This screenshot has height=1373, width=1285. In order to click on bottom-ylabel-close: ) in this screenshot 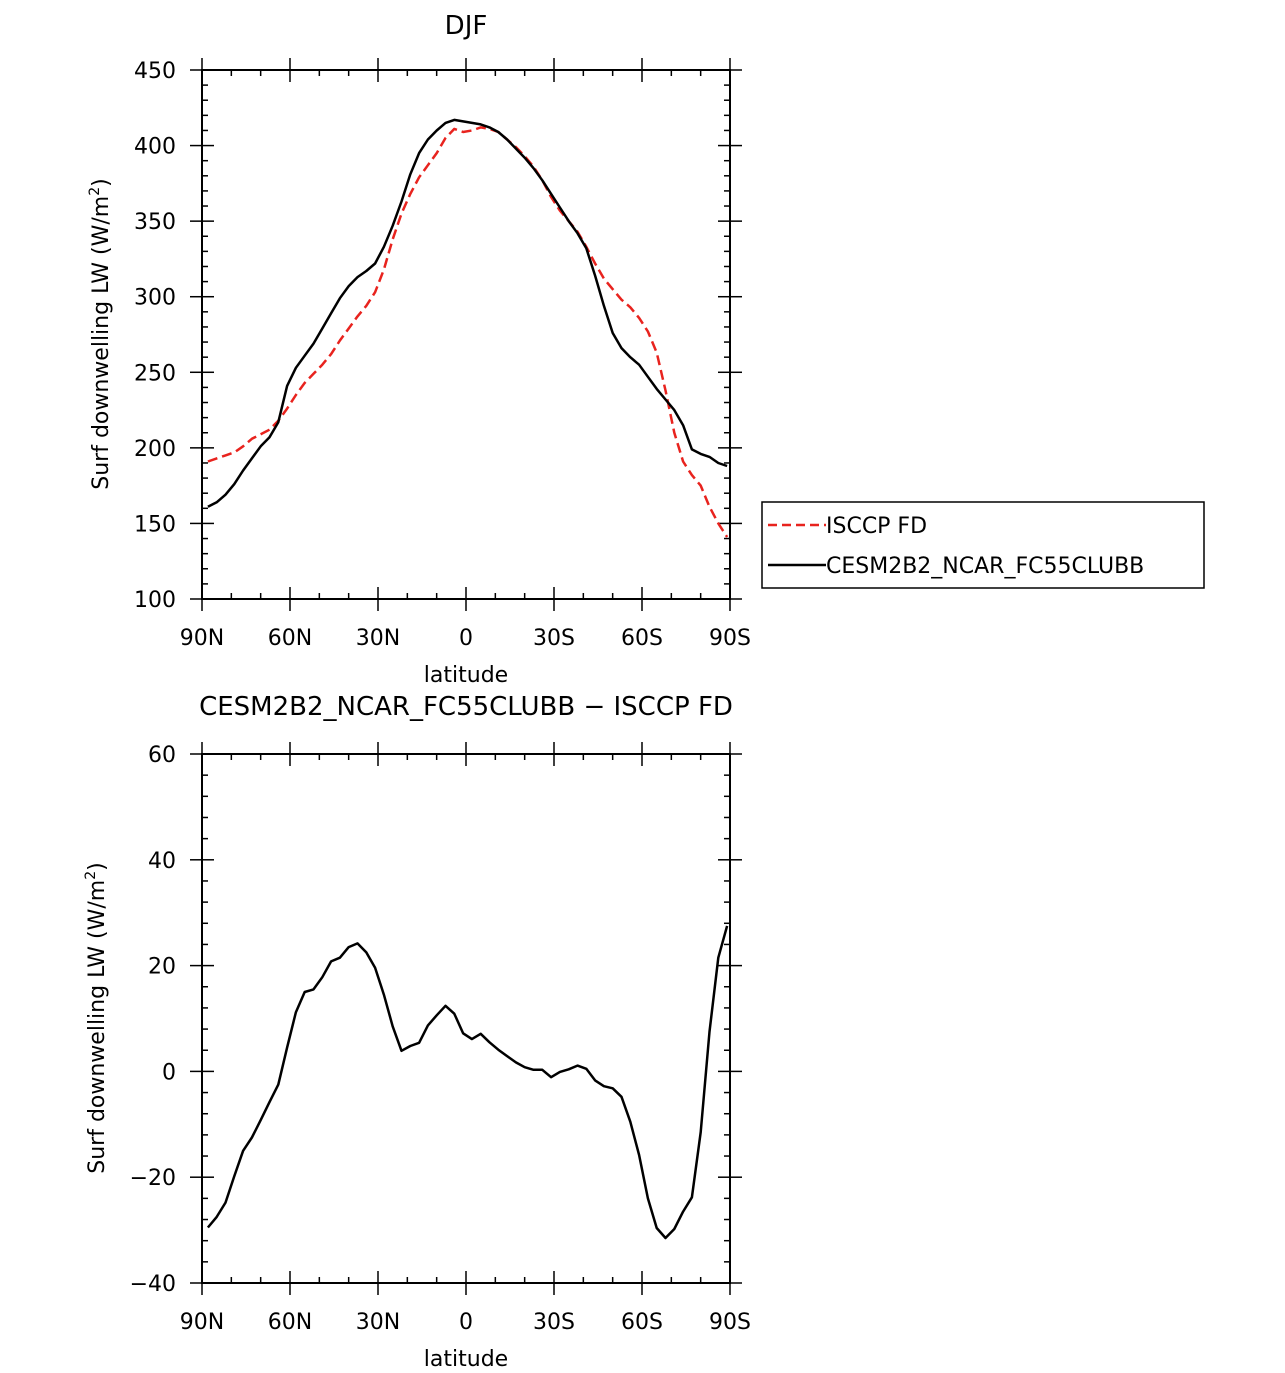, I will do `click(97, 866)`.